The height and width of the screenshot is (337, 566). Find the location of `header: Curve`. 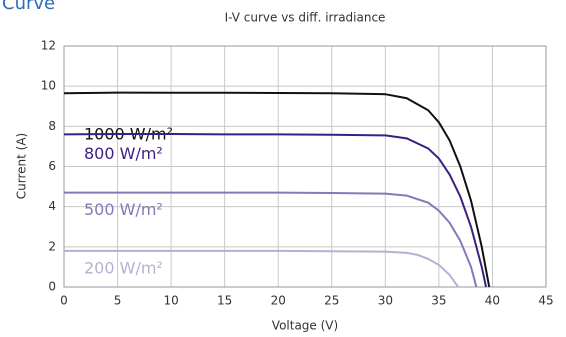

header: Curve is located at coordinates (28, 7).